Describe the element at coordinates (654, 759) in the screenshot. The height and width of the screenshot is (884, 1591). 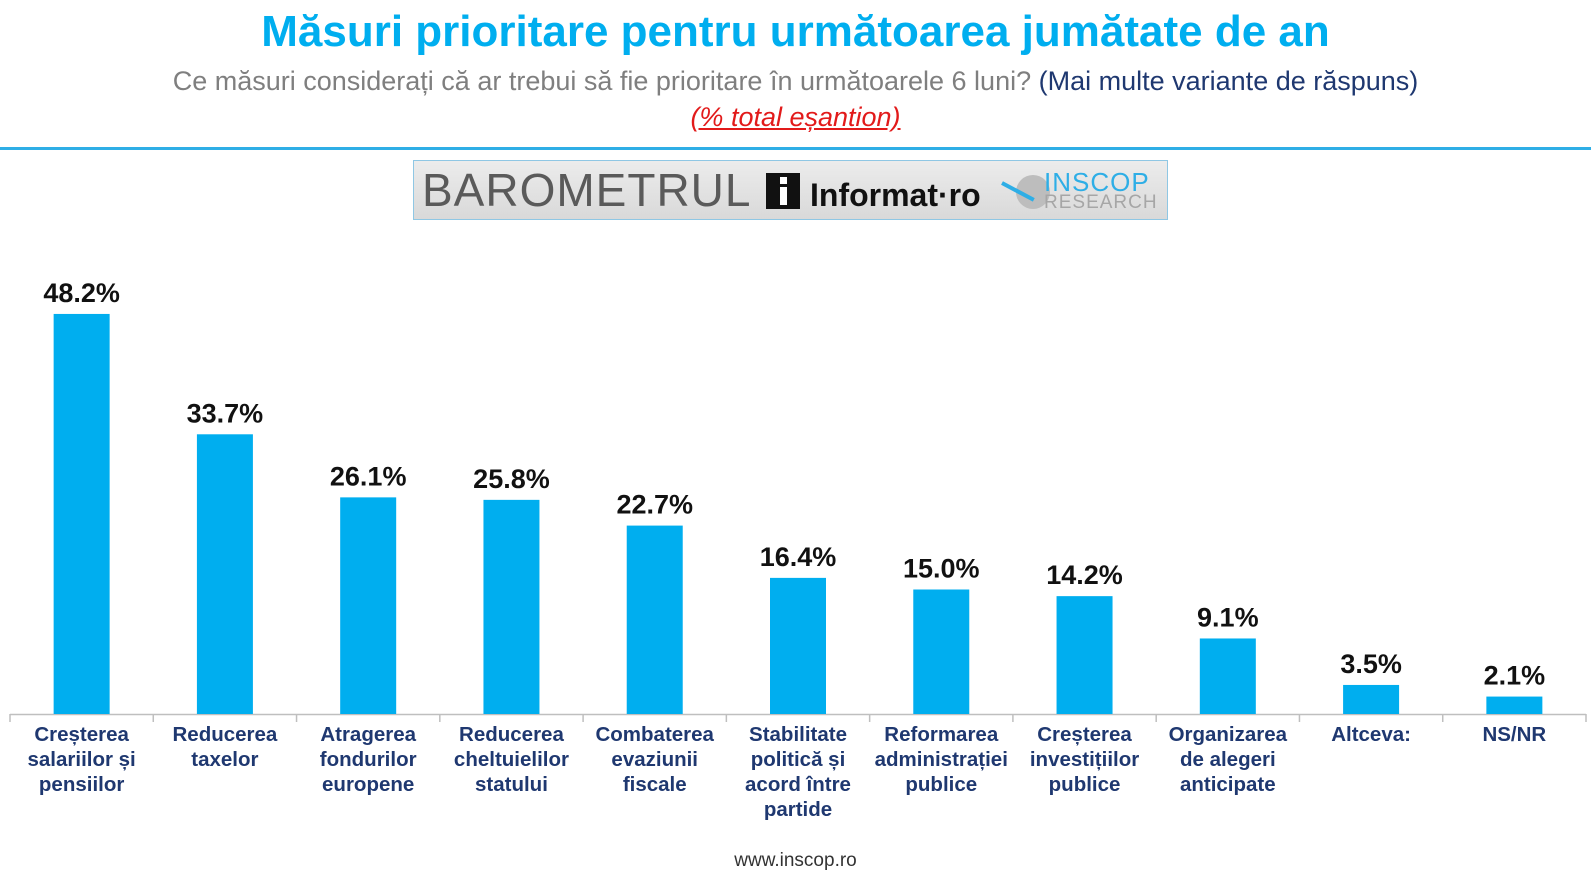
I see `x-tick-label: Combaterea evaziunii fiscale` at that location.